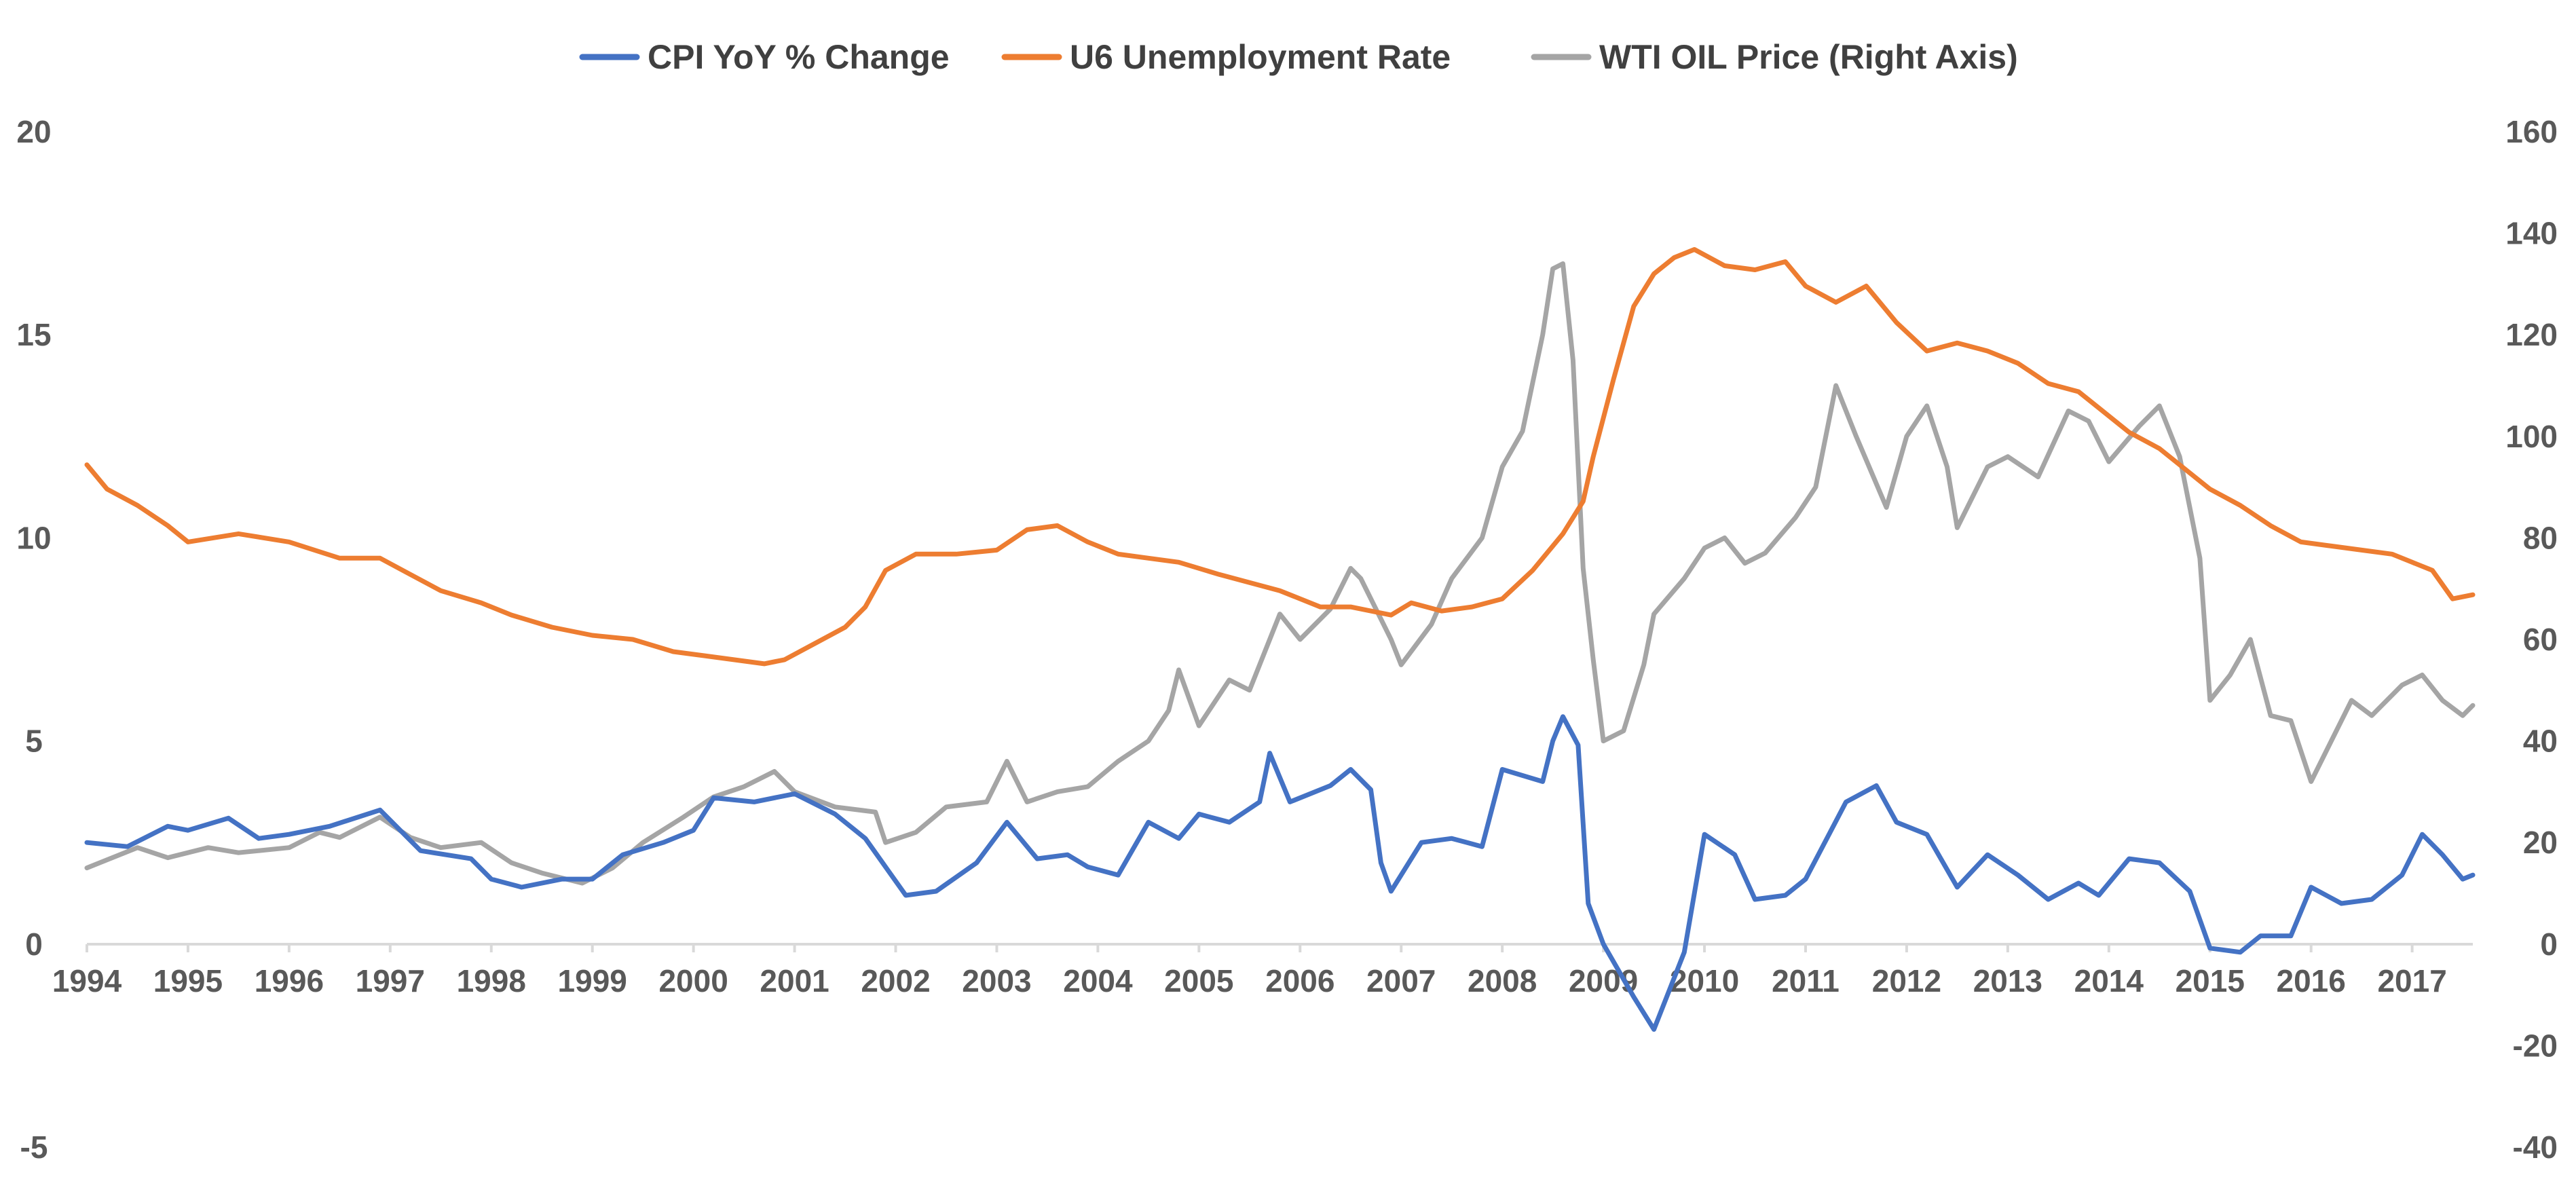  Describe the element at coordinates (2541, 537) in the screenshot. I see `y-right-tick-label: 80` at that location.